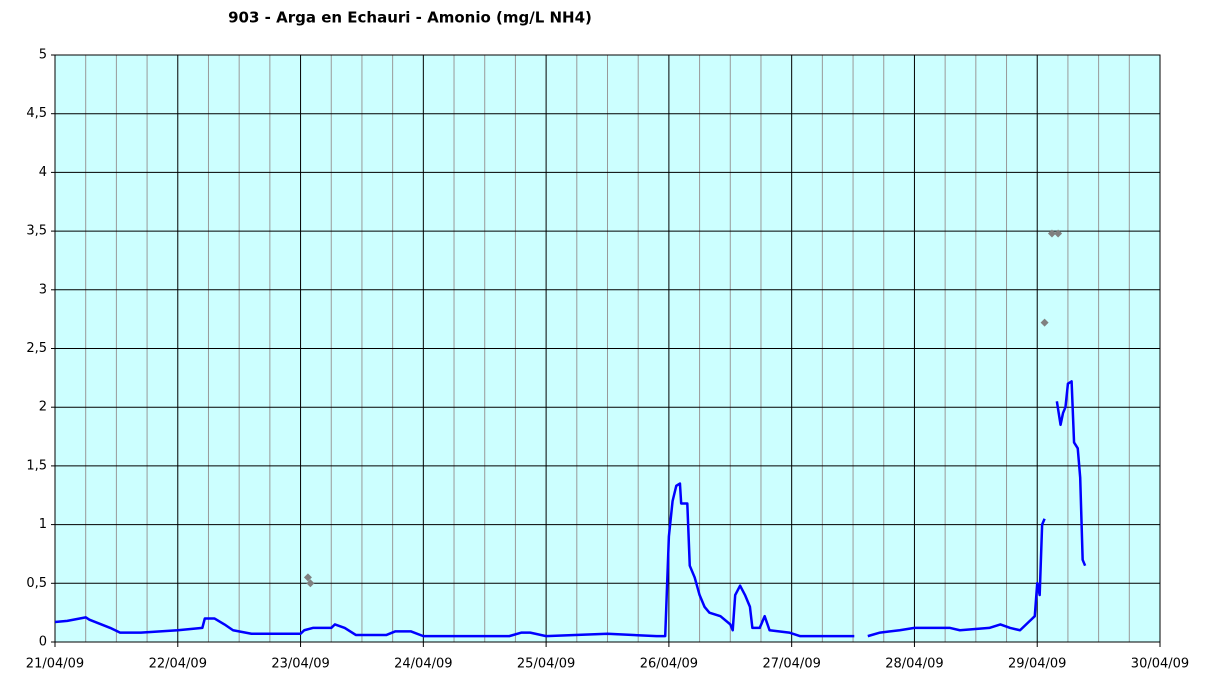  Describe the element at coordinates (914, 664) in the screenshot. I see `x-tick-label: 28/04/09` at that location.